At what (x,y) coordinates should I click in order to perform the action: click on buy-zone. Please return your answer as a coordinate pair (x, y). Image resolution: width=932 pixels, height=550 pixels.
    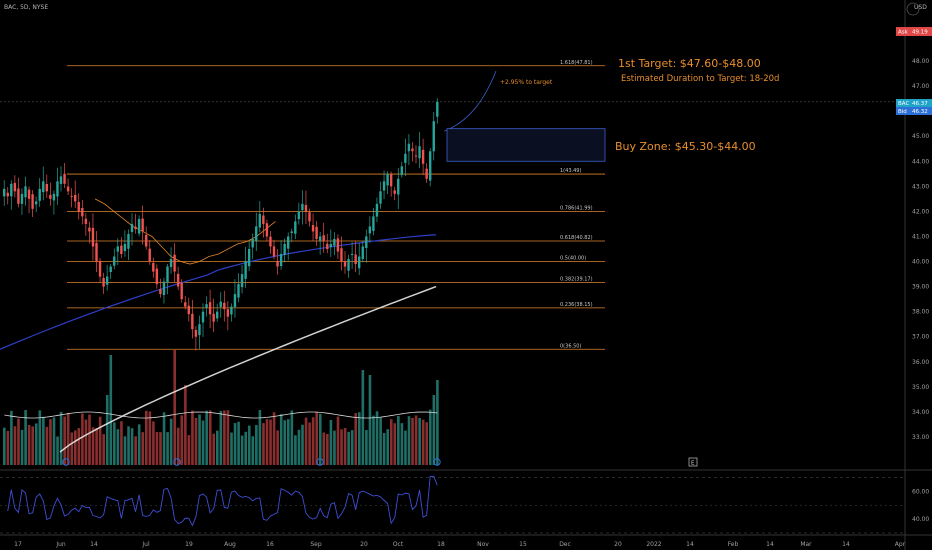
    Looking at the image, I should click on (526, 145).